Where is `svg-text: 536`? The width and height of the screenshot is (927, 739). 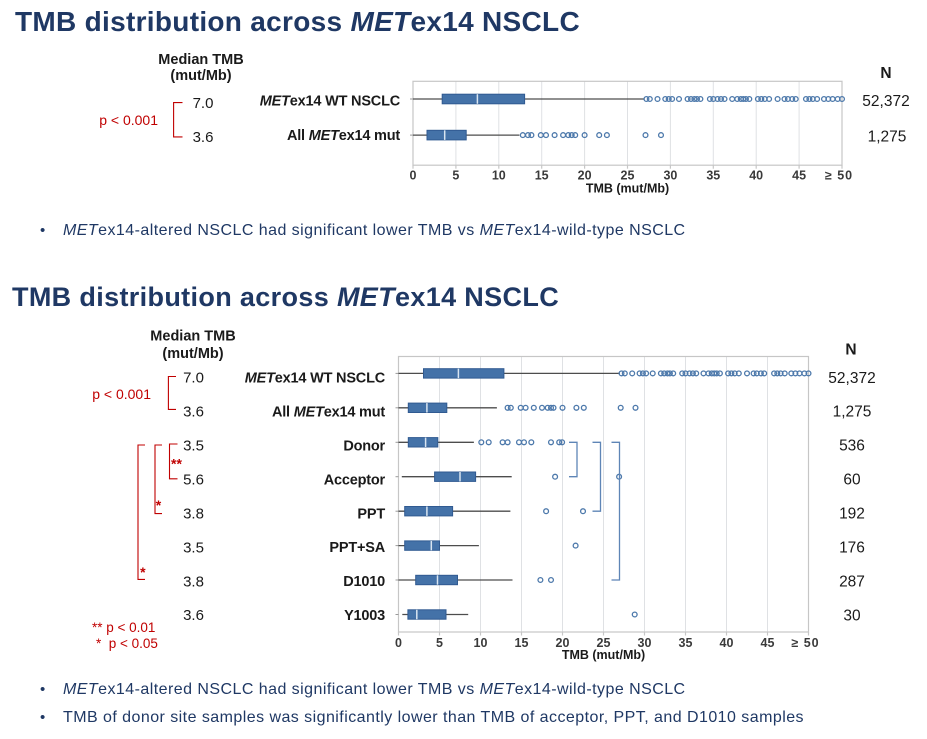 svg-text: 536 is located at coordinates (852, 446).